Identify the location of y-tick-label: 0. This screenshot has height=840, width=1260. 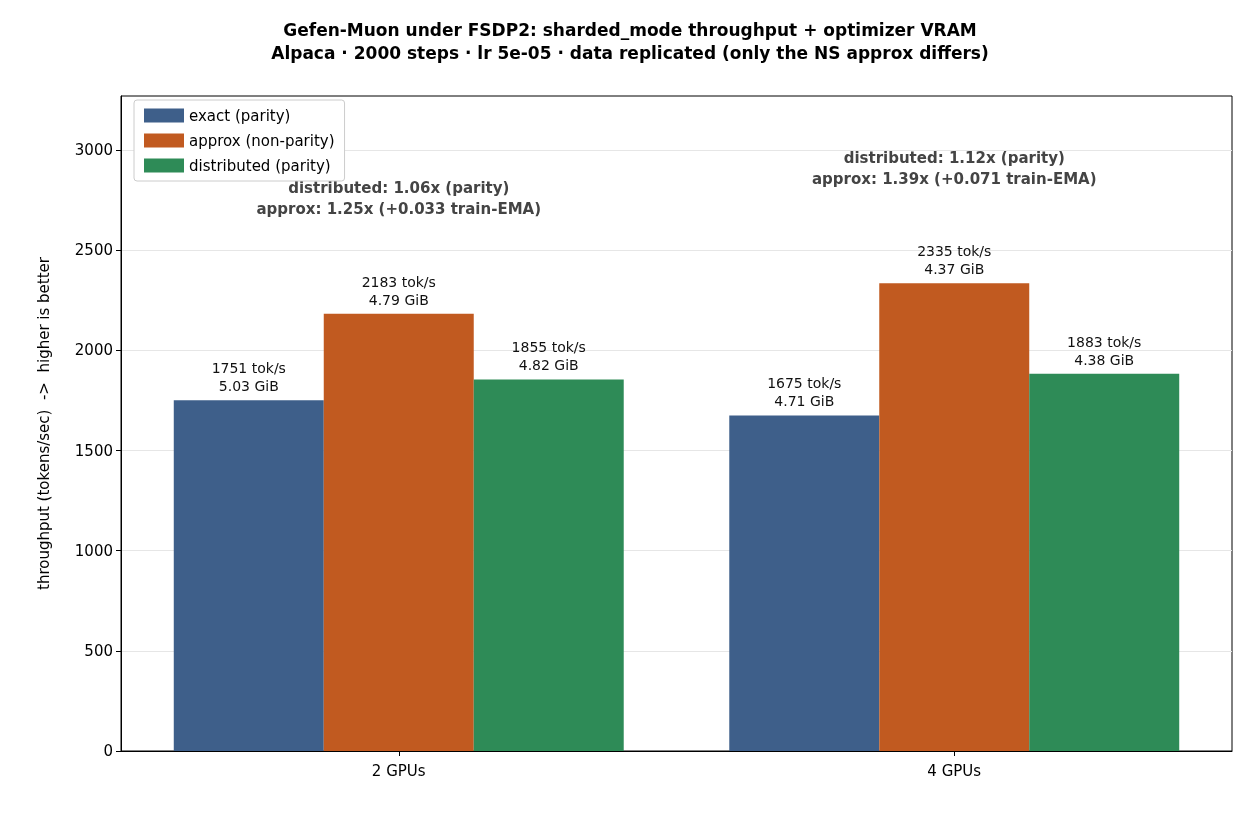
(108, 751).